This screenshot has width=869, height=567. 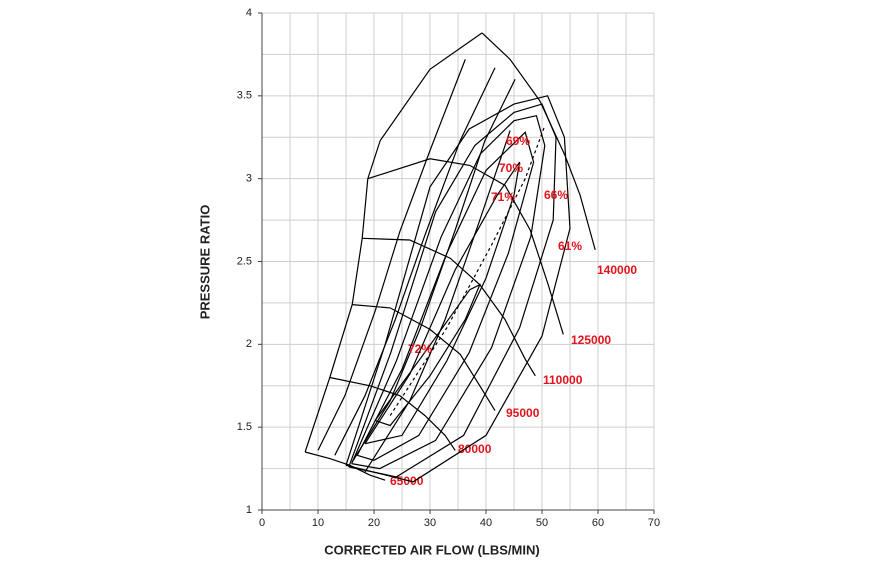 I want to click on x-tick-label: 60, so click(x=598, y=523).